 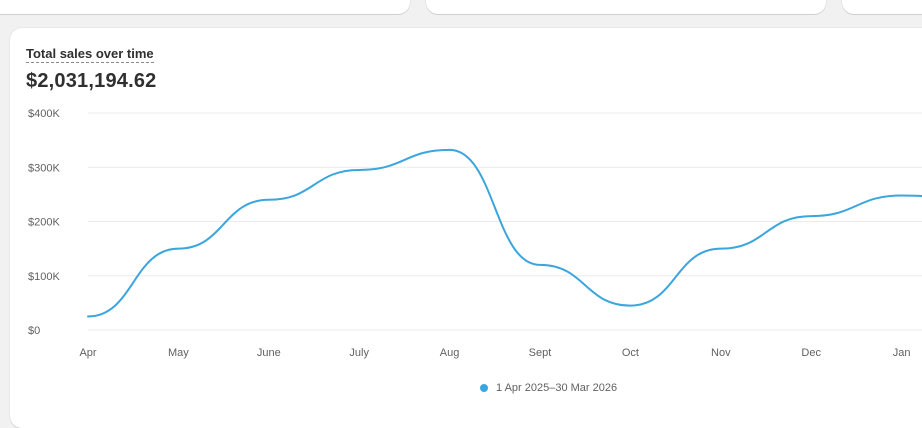 What do you see at coordinates (44, 168) in the screenshot?
I see `y-tick-label: $300K` at bounding box center [44, 168].